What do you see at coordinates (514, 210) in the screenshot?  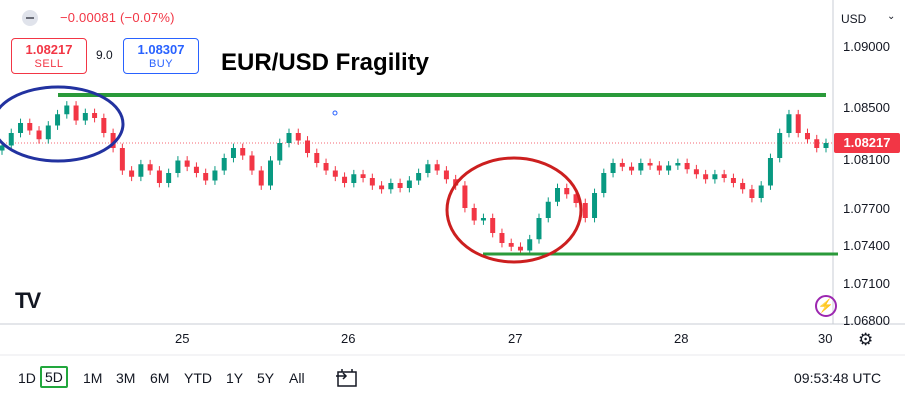 I see `right-circle-annotation` at bounding box center [514, 210].